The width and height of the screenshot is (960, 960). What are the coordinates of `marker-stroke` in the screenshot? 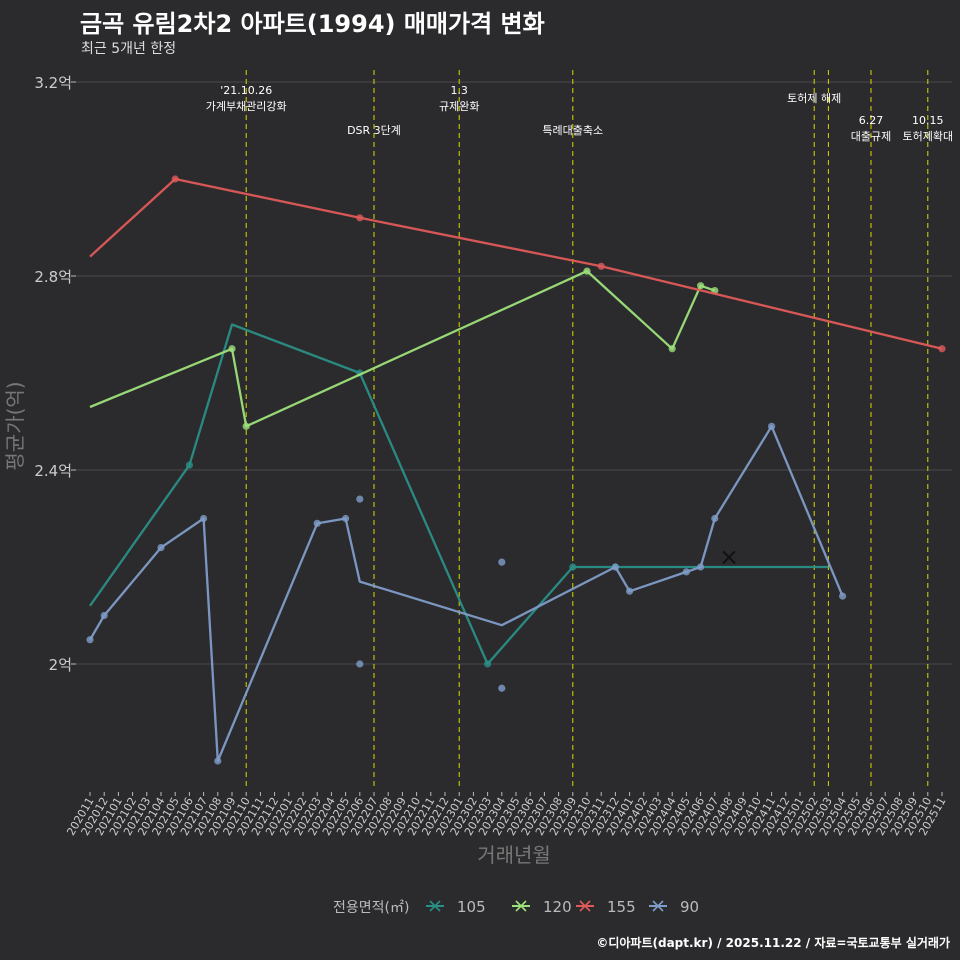 It's located at (729, 557).